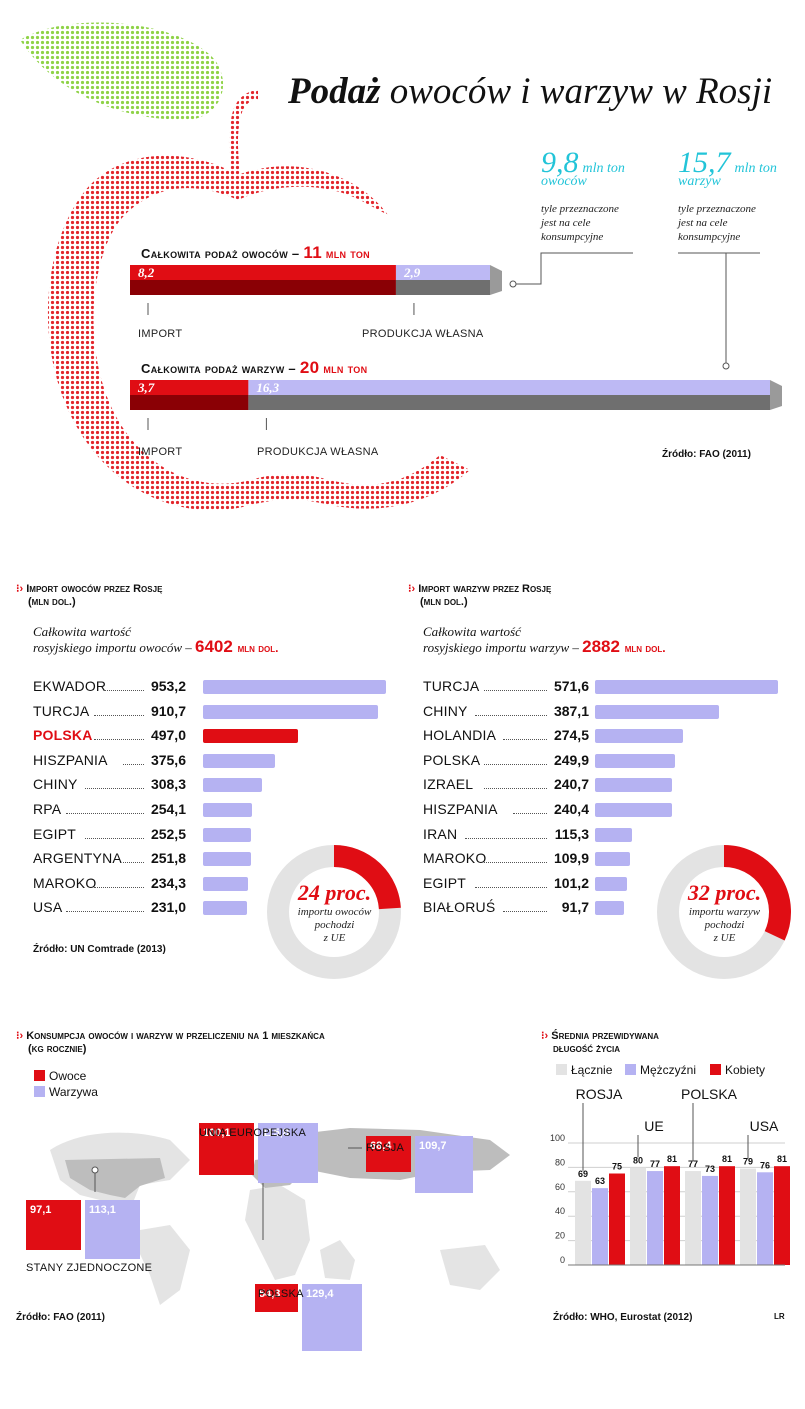  What do you see at coordinates (66, 1092) in the screenshot?
I see `legend-veg: Warzywa` at bounding box center [66, 1092].